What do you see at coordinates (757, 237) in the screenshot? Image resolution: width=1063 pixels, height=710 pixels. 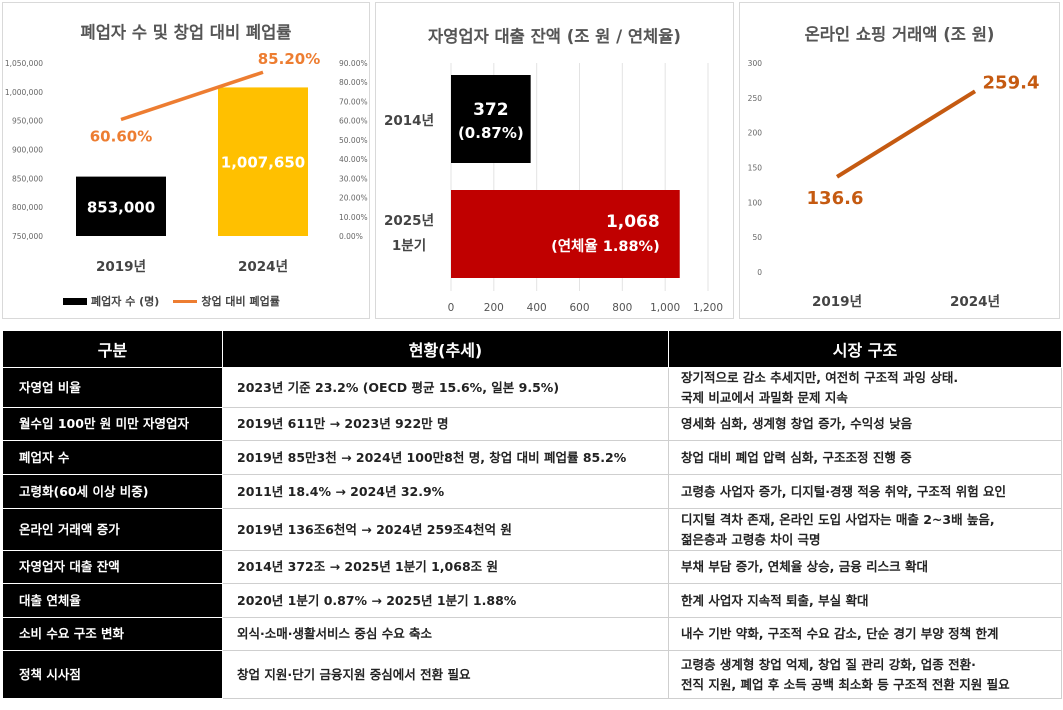 I see `y-tick-label: 50` at bounding box center [757, 237].